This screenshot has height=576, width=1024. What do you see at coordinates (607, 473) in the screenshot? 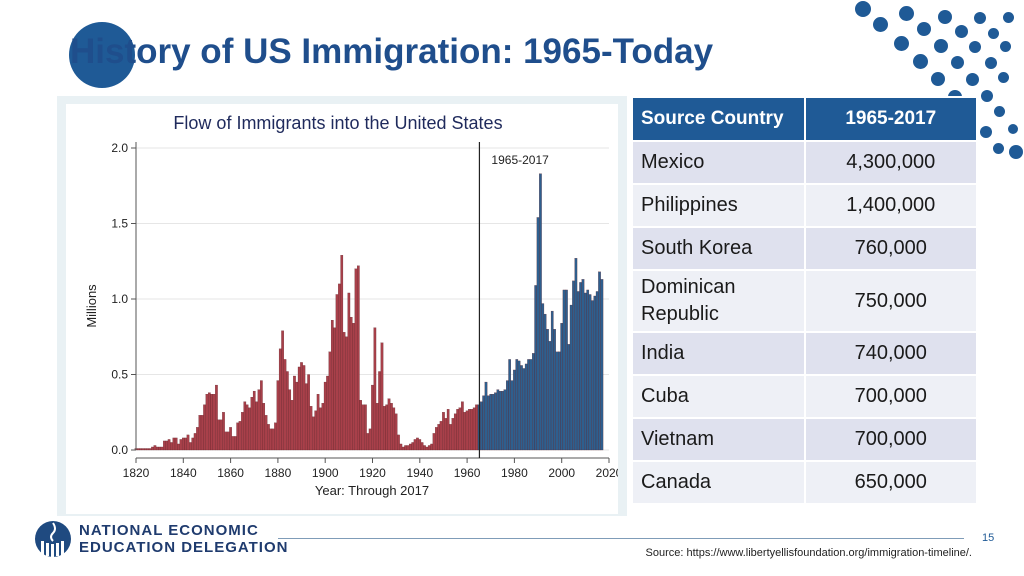
I see `x-tick-label: 2020` at bounding box center [607, 473].